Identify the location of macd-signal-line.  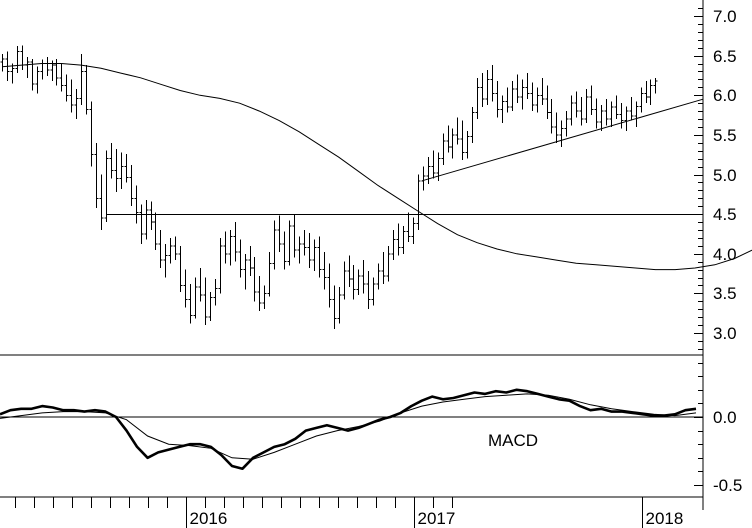
(348, 426).